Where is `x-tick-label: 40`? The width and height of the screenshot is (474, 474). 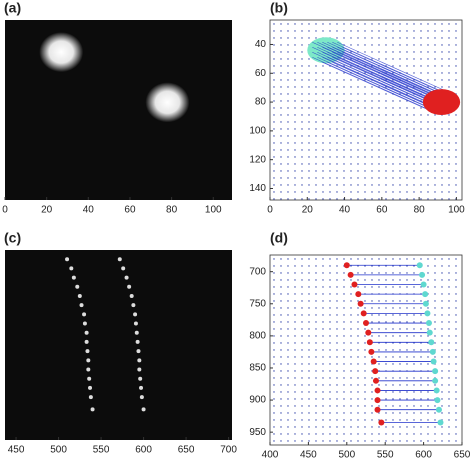 x-tick-label: 40 is located at coordinates (89, 210).